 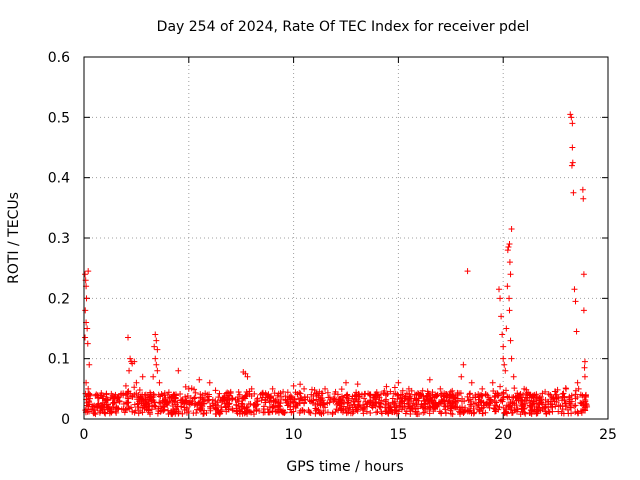 What do you see at coordinates (344, 467) in the screenshot?
I see `x-axis-label: GPS time / hours` at bounding box center [344, 467].